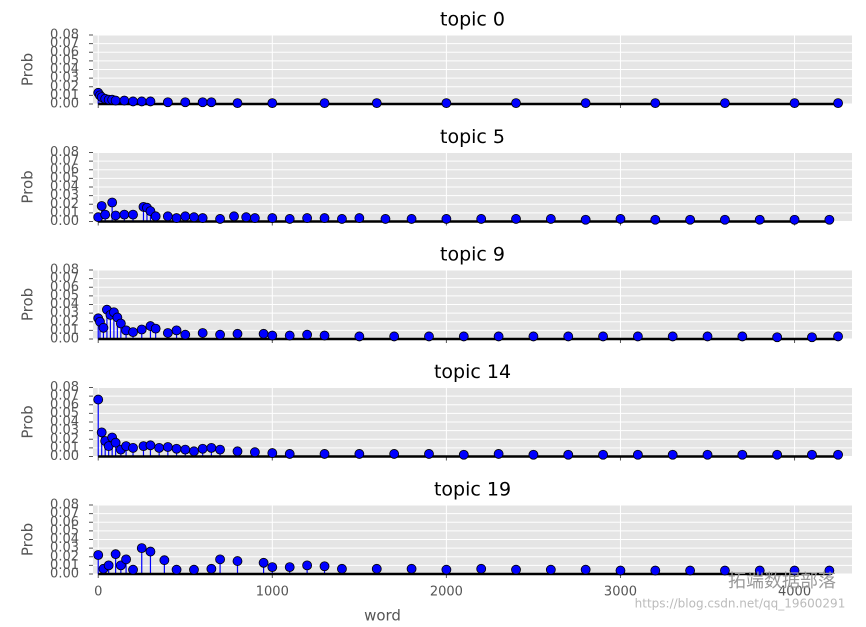 The height and width of the screenshot is (627, 866). I want to click on chart-title: topic 0, so click(472, 20).